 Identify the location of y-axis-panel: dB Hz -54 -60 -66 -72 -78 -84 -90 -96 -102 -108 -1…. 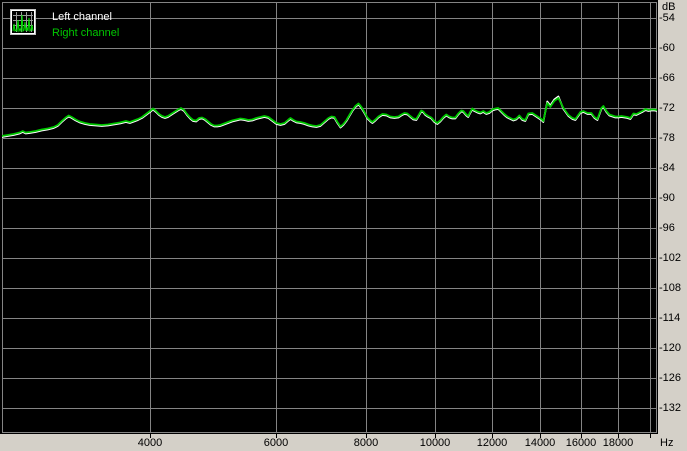
(672, 225).